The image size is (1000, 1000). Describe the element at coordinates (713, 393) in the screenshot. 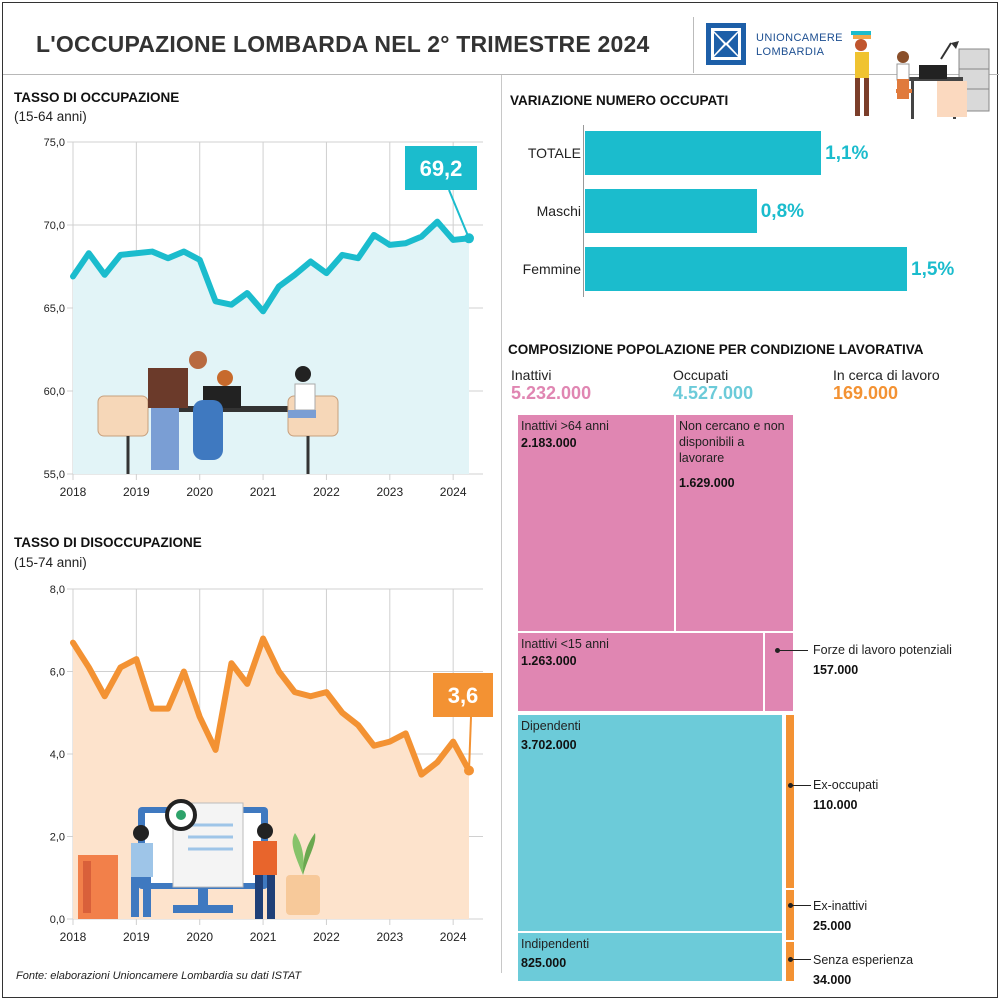

I see `legend-occupati-value: 4.527.000` at that location.